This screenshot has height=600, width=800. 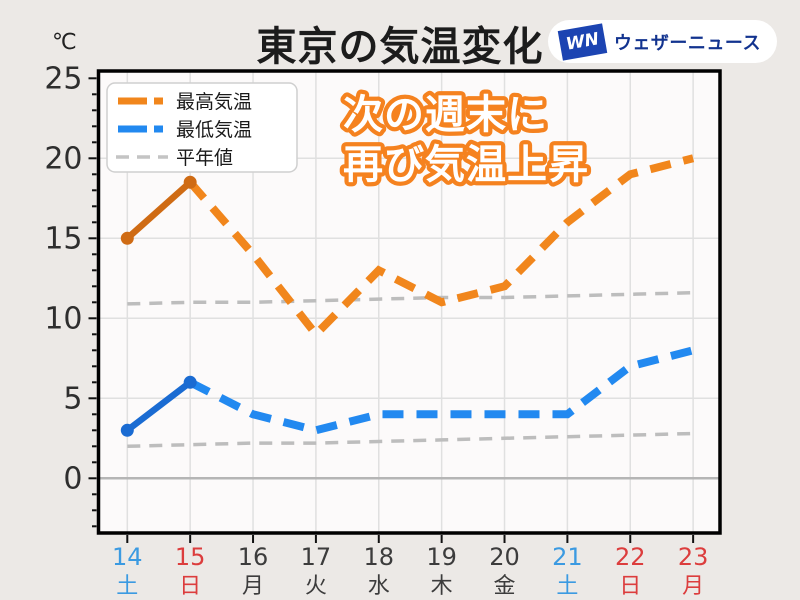 I want to click on legend-label: 最低気温, so click(x=214, y=130).